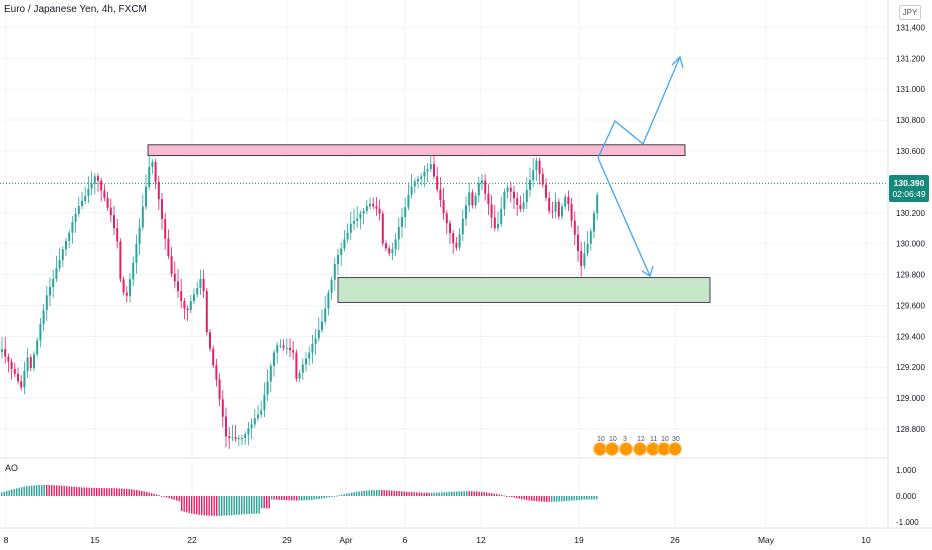 The image size is (932, 550). I want to click on currency-badge: JPY, so click(910, 12).